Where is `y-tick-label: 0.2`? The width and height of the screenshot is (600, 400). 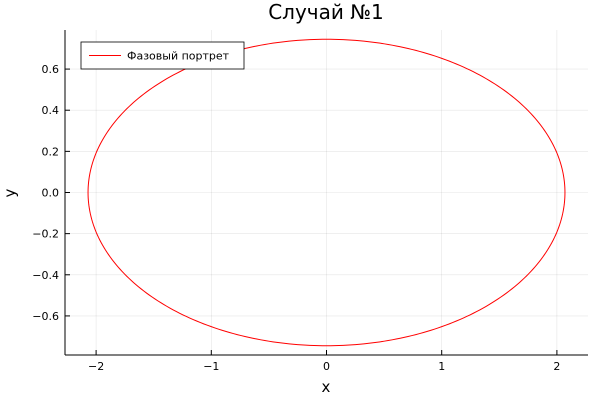
y-tick-label: 0.2 is located at coordinates (51, 151).